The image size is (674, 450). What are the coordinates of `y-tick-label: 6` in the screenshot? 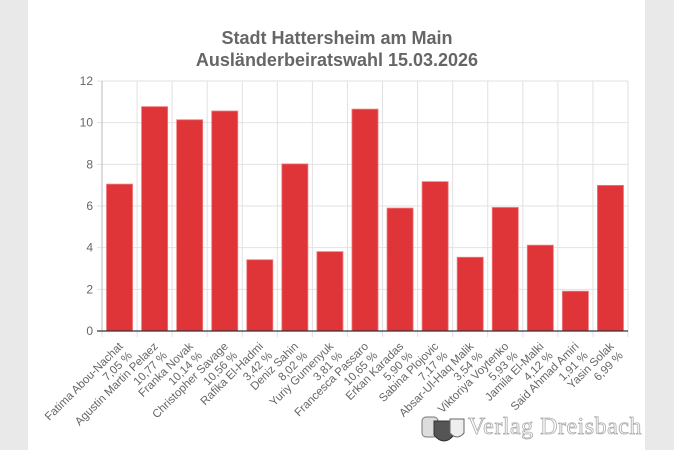 It's located at (89, 206).